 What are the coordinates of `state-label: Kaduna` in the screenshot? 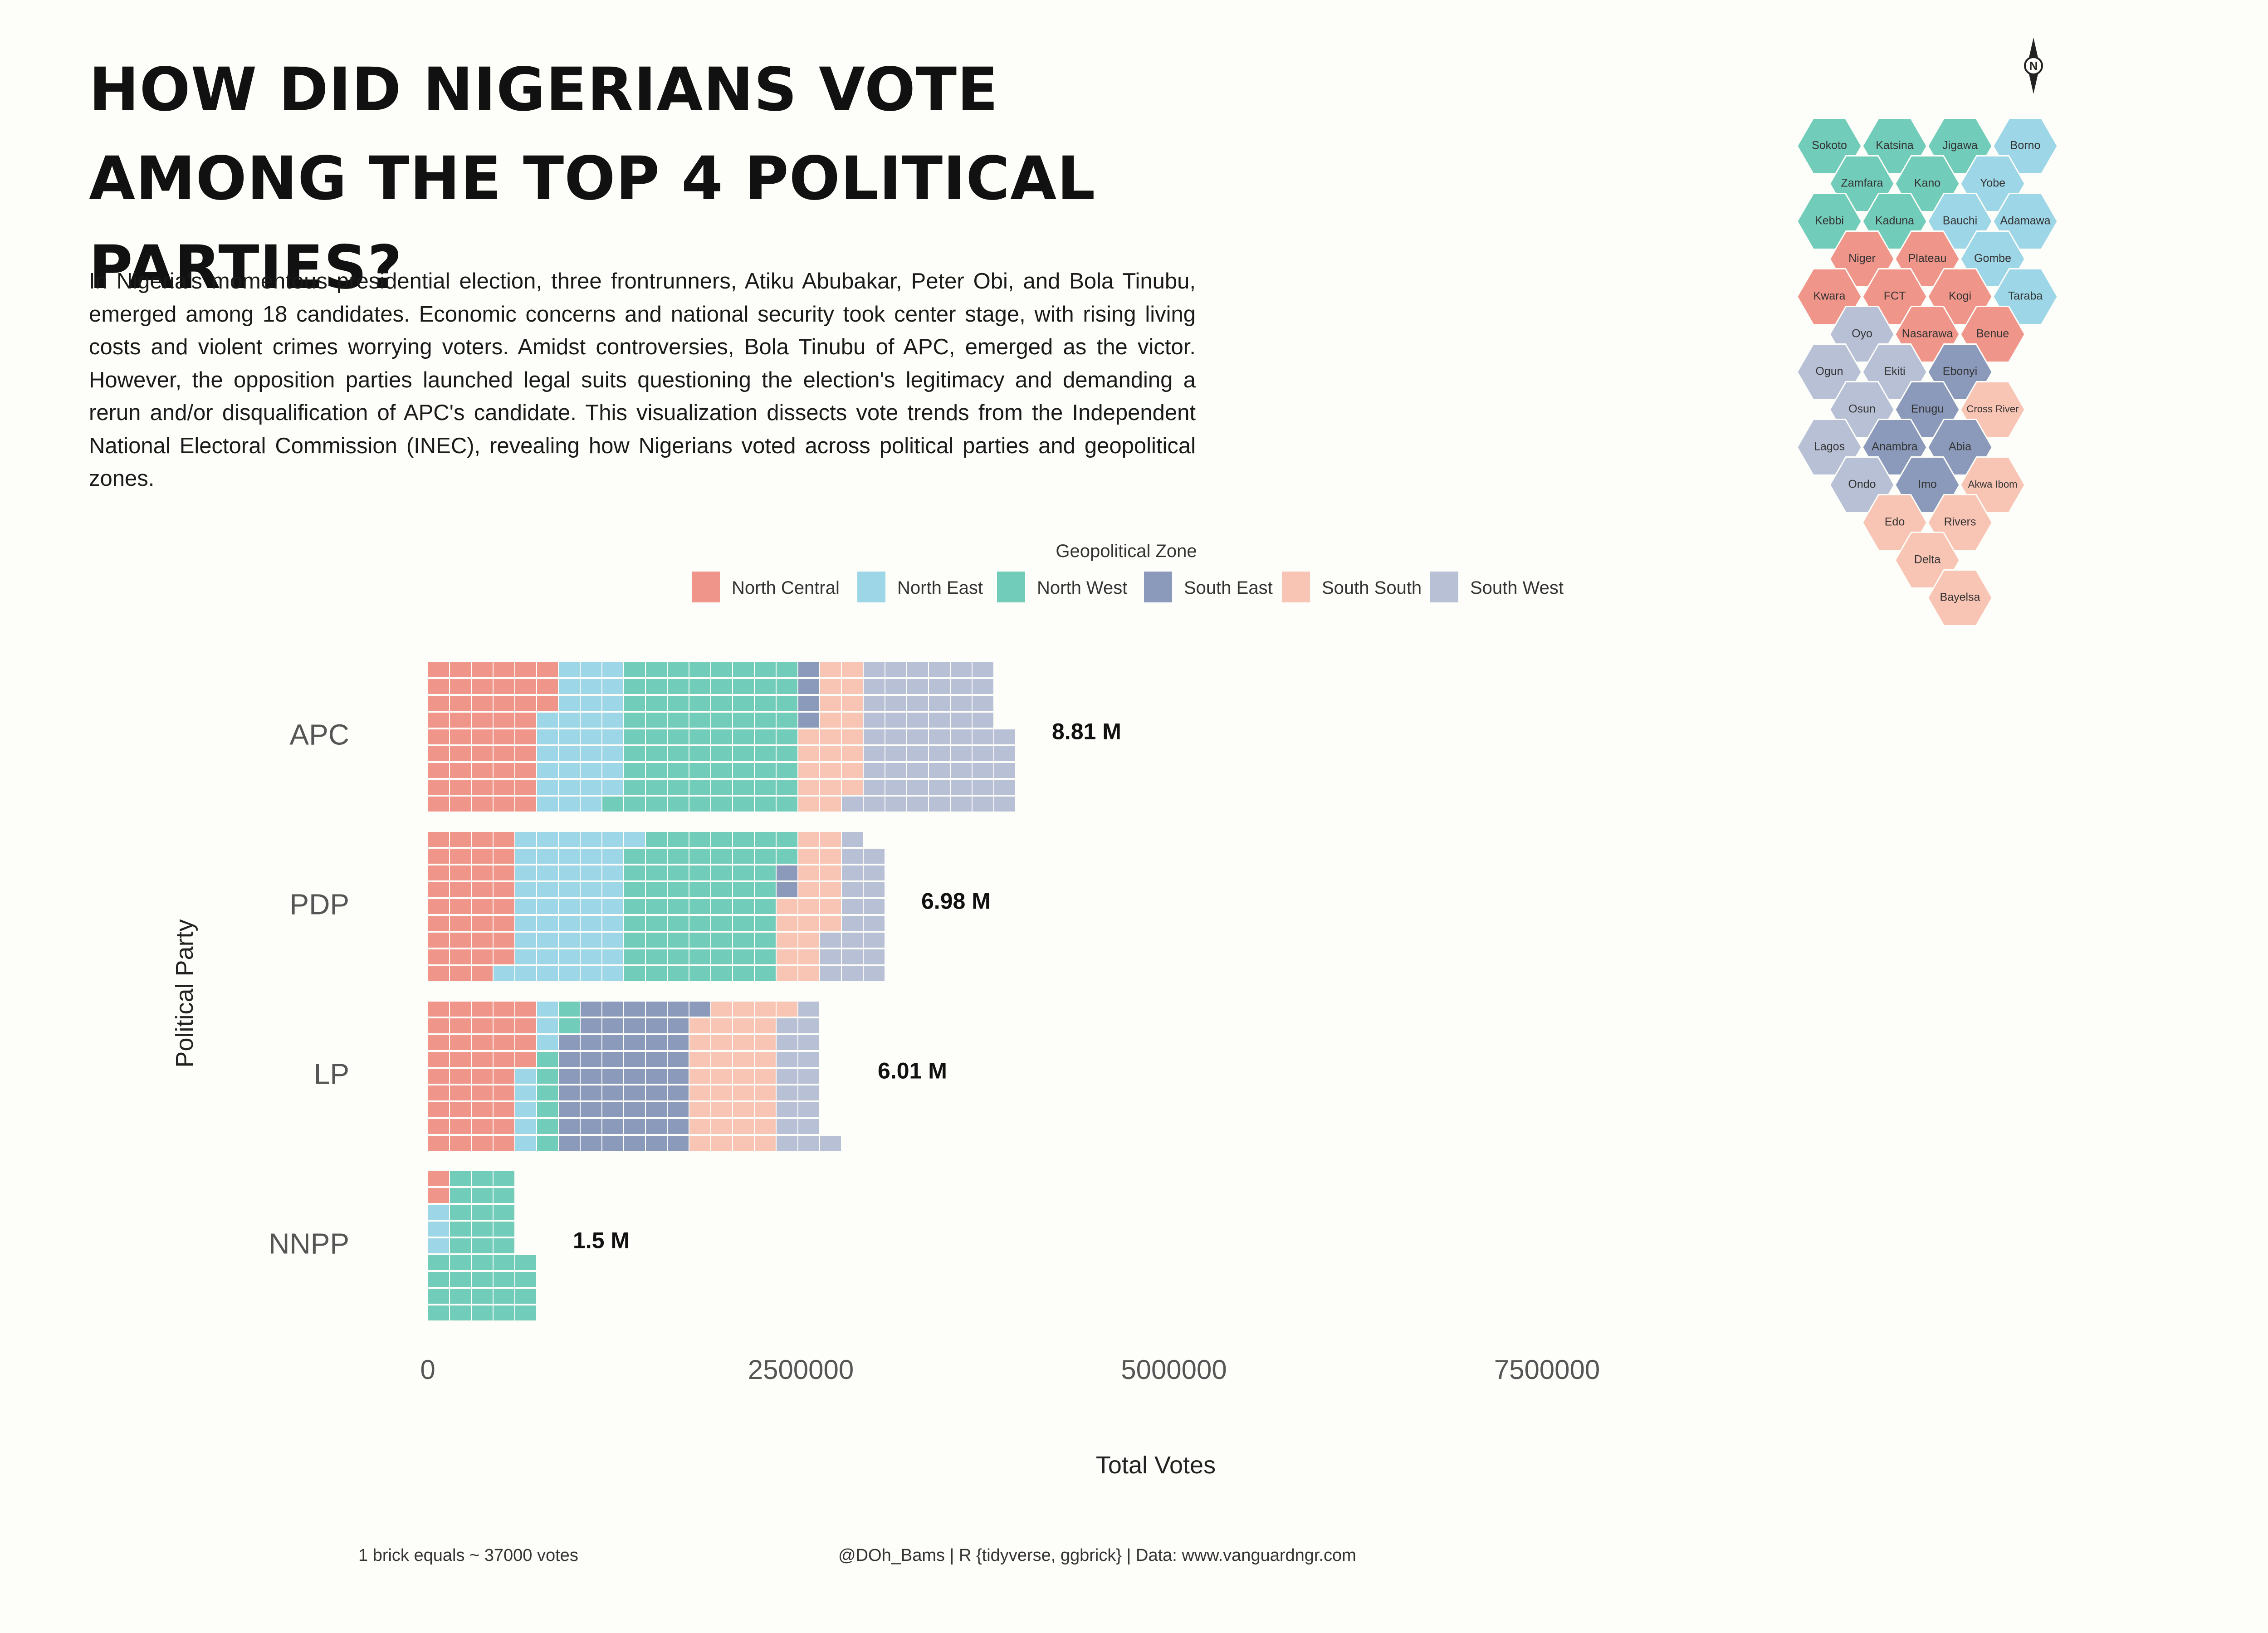 It's located at (1895, 221).